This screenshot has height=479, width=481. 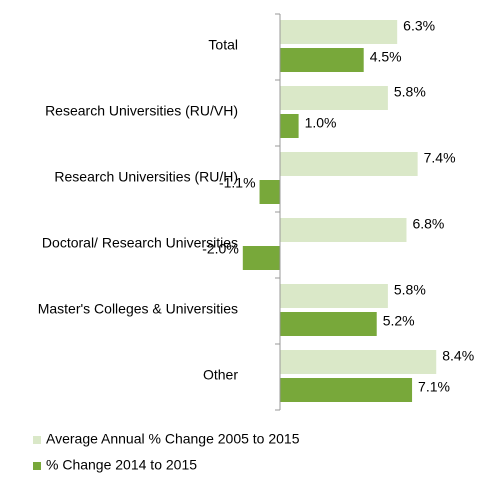 I want to click on category-label: Doctoral/ Research Universities, so click(x=140, y=243).